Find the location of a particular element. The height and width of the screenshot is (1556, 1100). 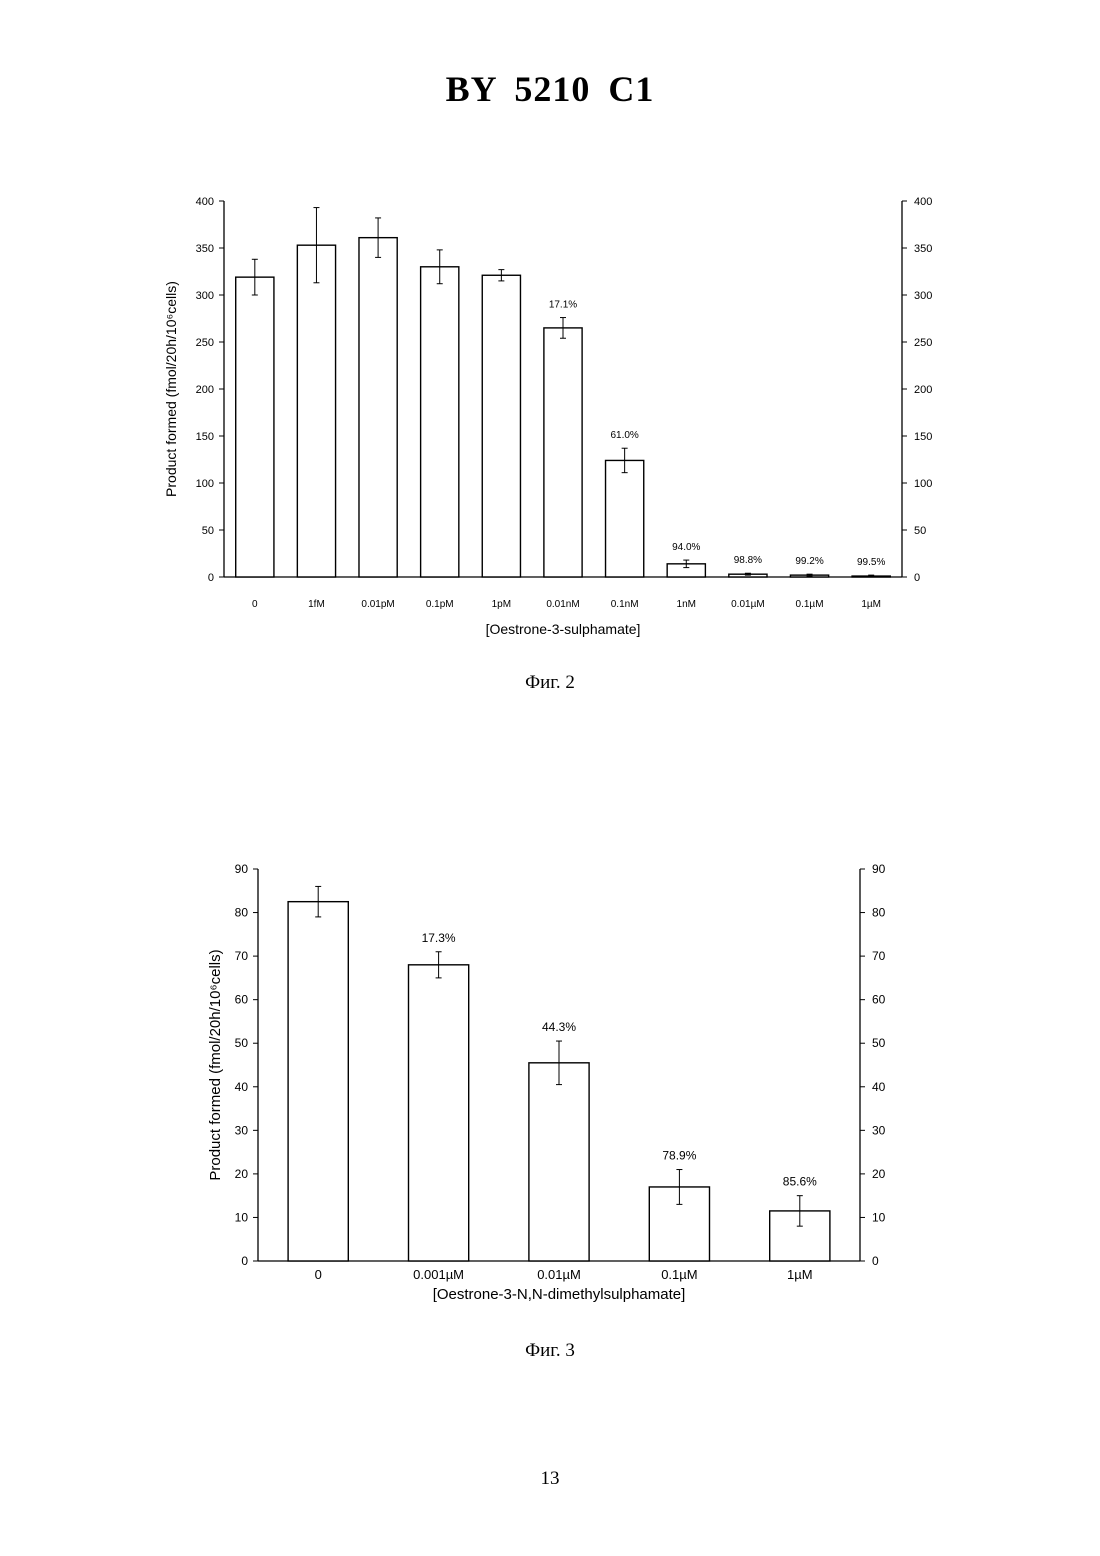

inhibition-label: 78.9% is located at coordinates (679, 1156).